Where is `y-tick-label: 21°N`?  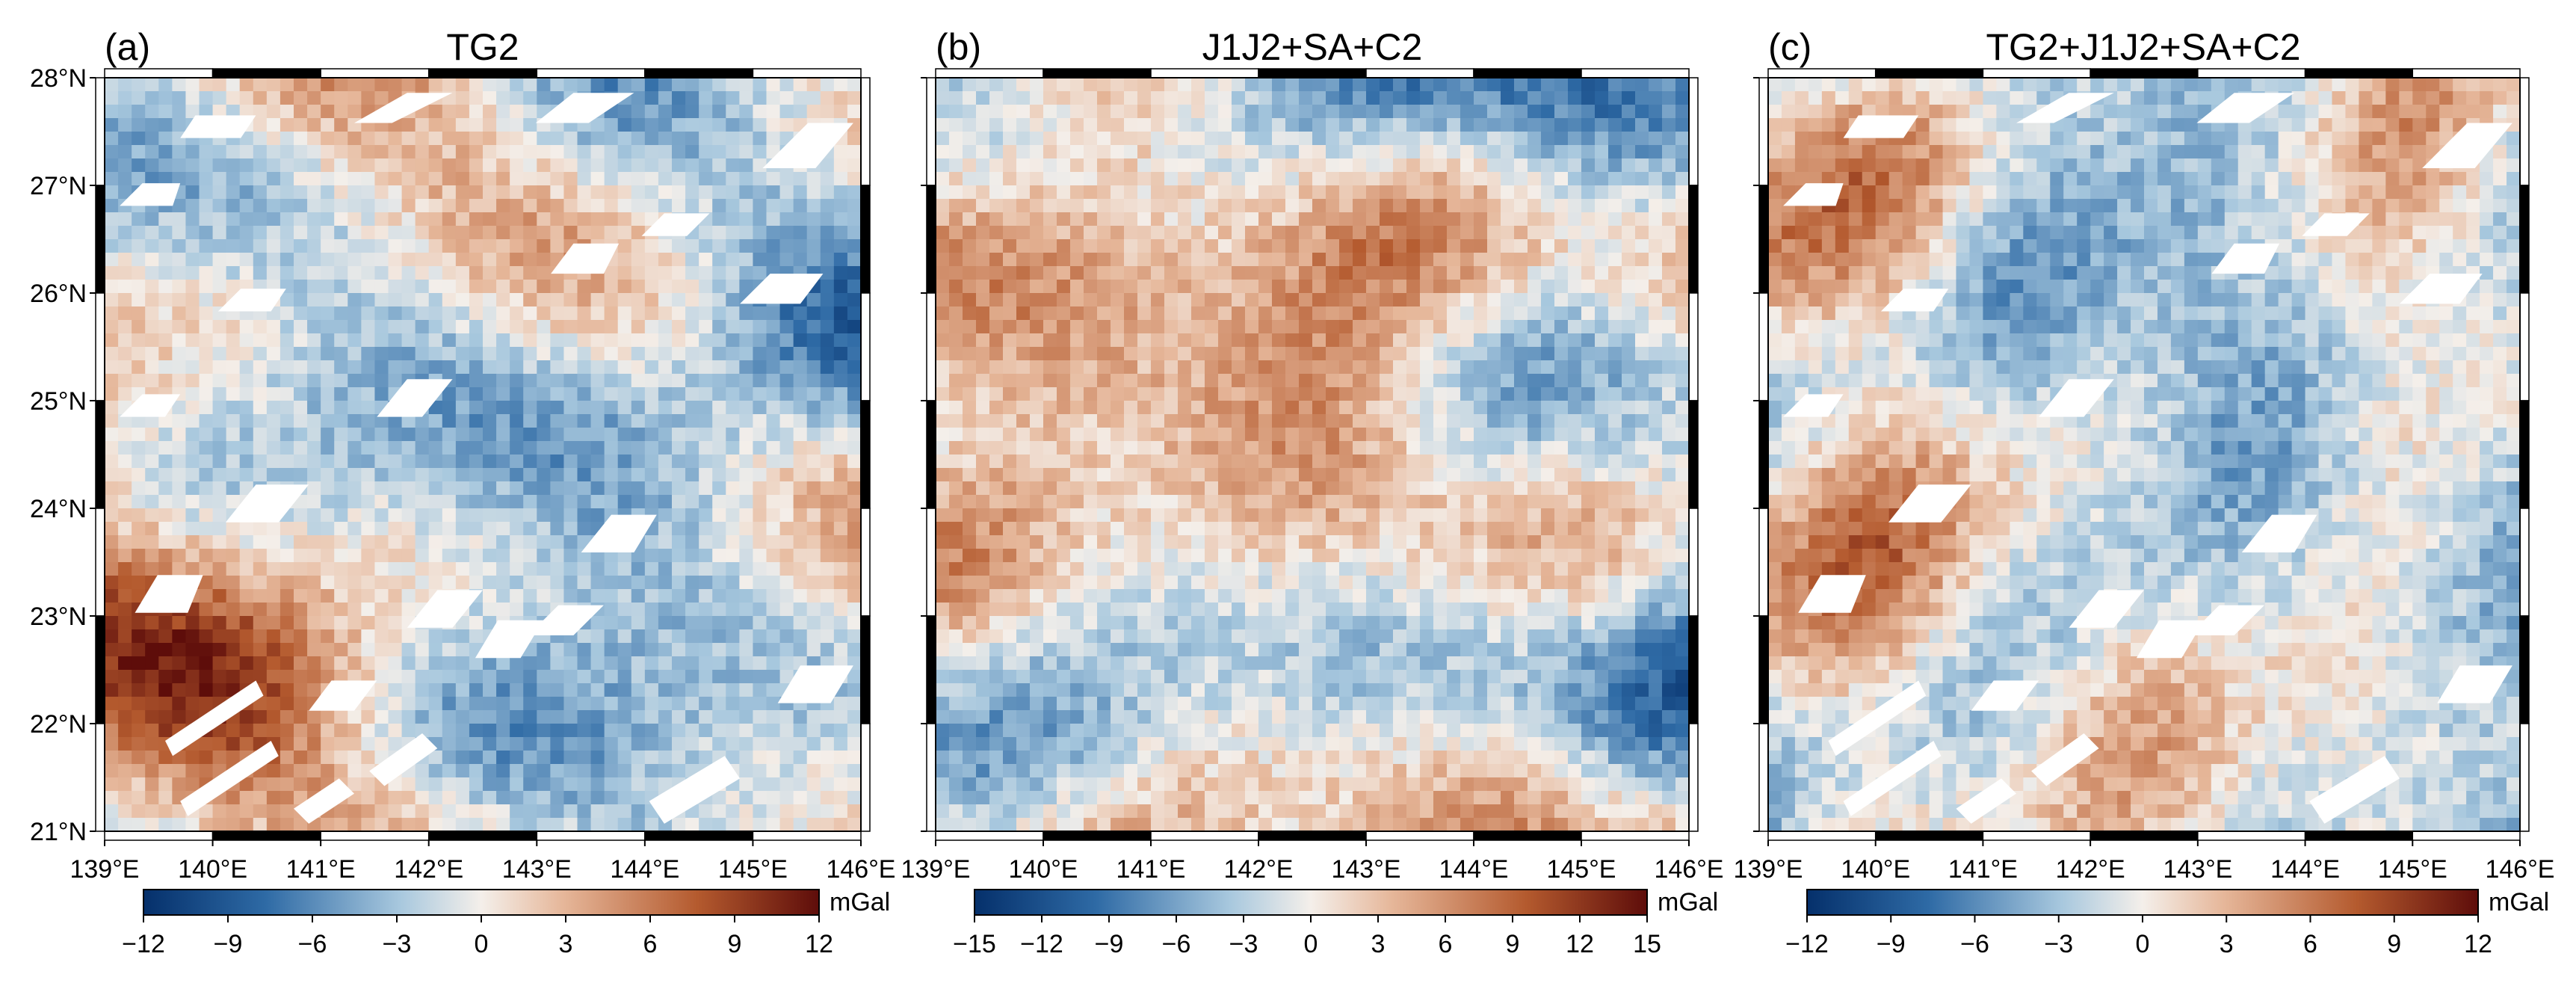 y-tick-label: 21°N is located at coordinates (59, 832).